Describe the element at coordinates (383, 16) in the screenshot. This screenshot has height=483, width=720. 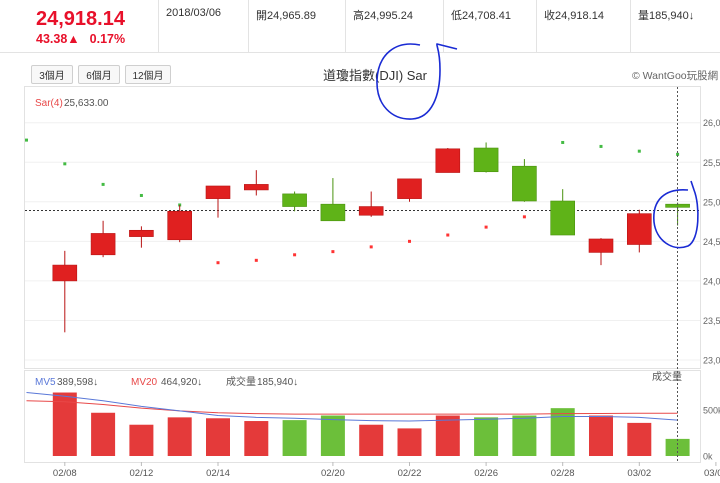
I see `quote-high: 高24,995.24` at that location.